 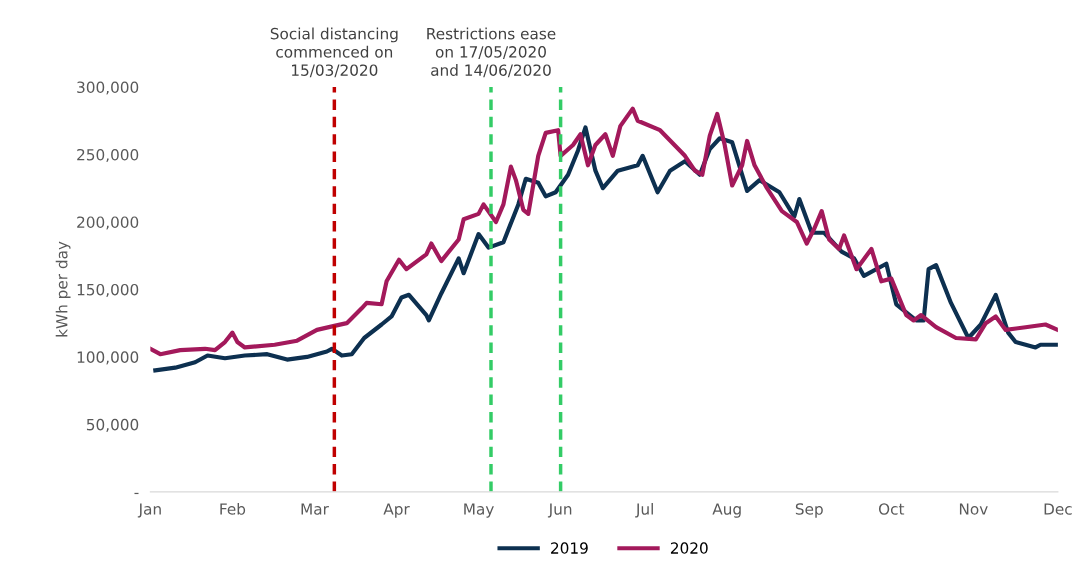 I want to click on x-tick-label: Jun, so click(x=559, y=510).